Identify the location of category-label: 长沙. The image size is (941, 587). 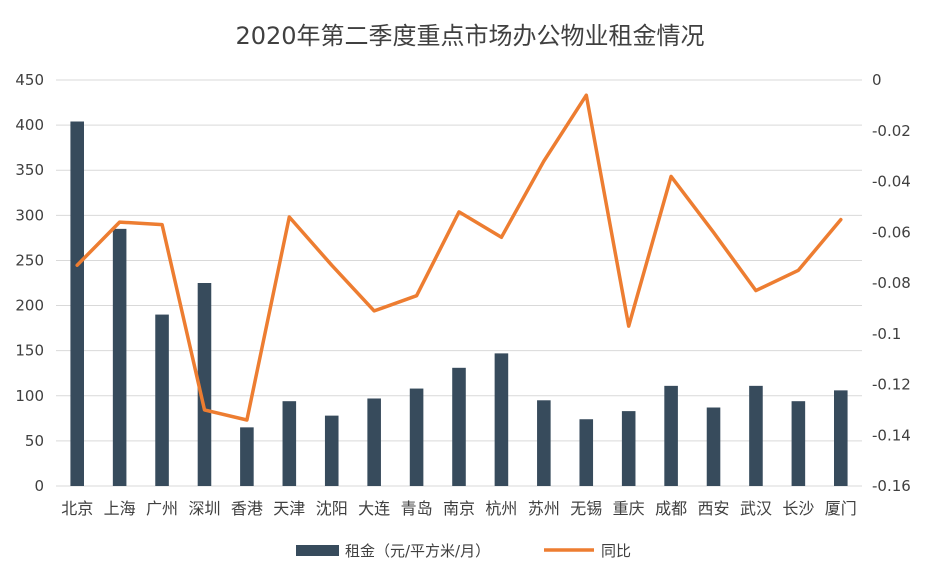
(798, 508).